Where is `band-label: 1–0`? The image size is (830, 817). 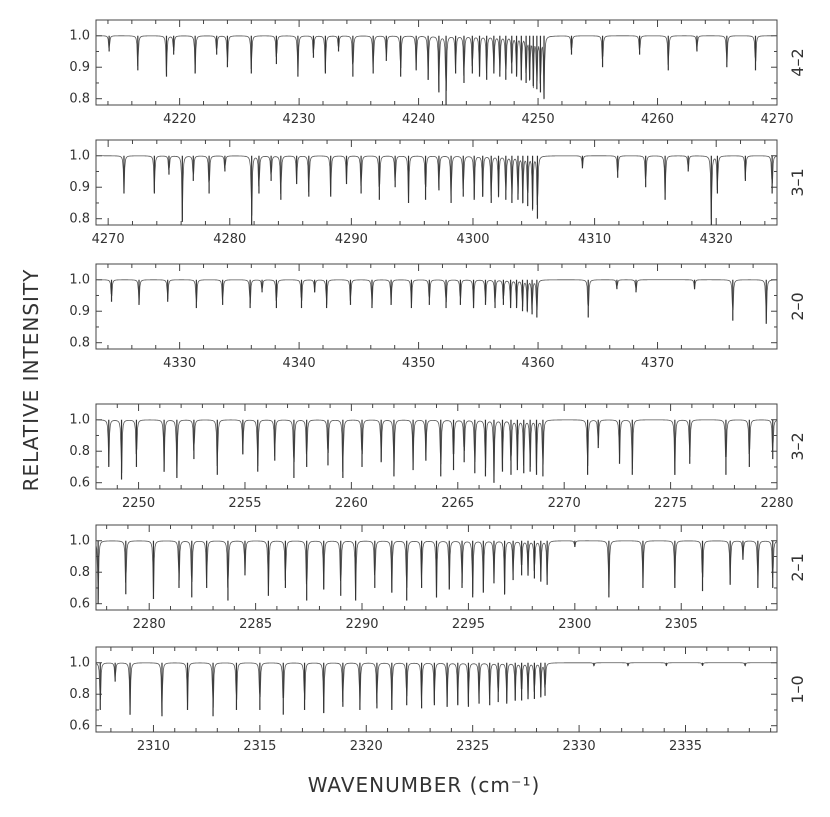 band-label: 1–0 is located at coordinates (797, 689).